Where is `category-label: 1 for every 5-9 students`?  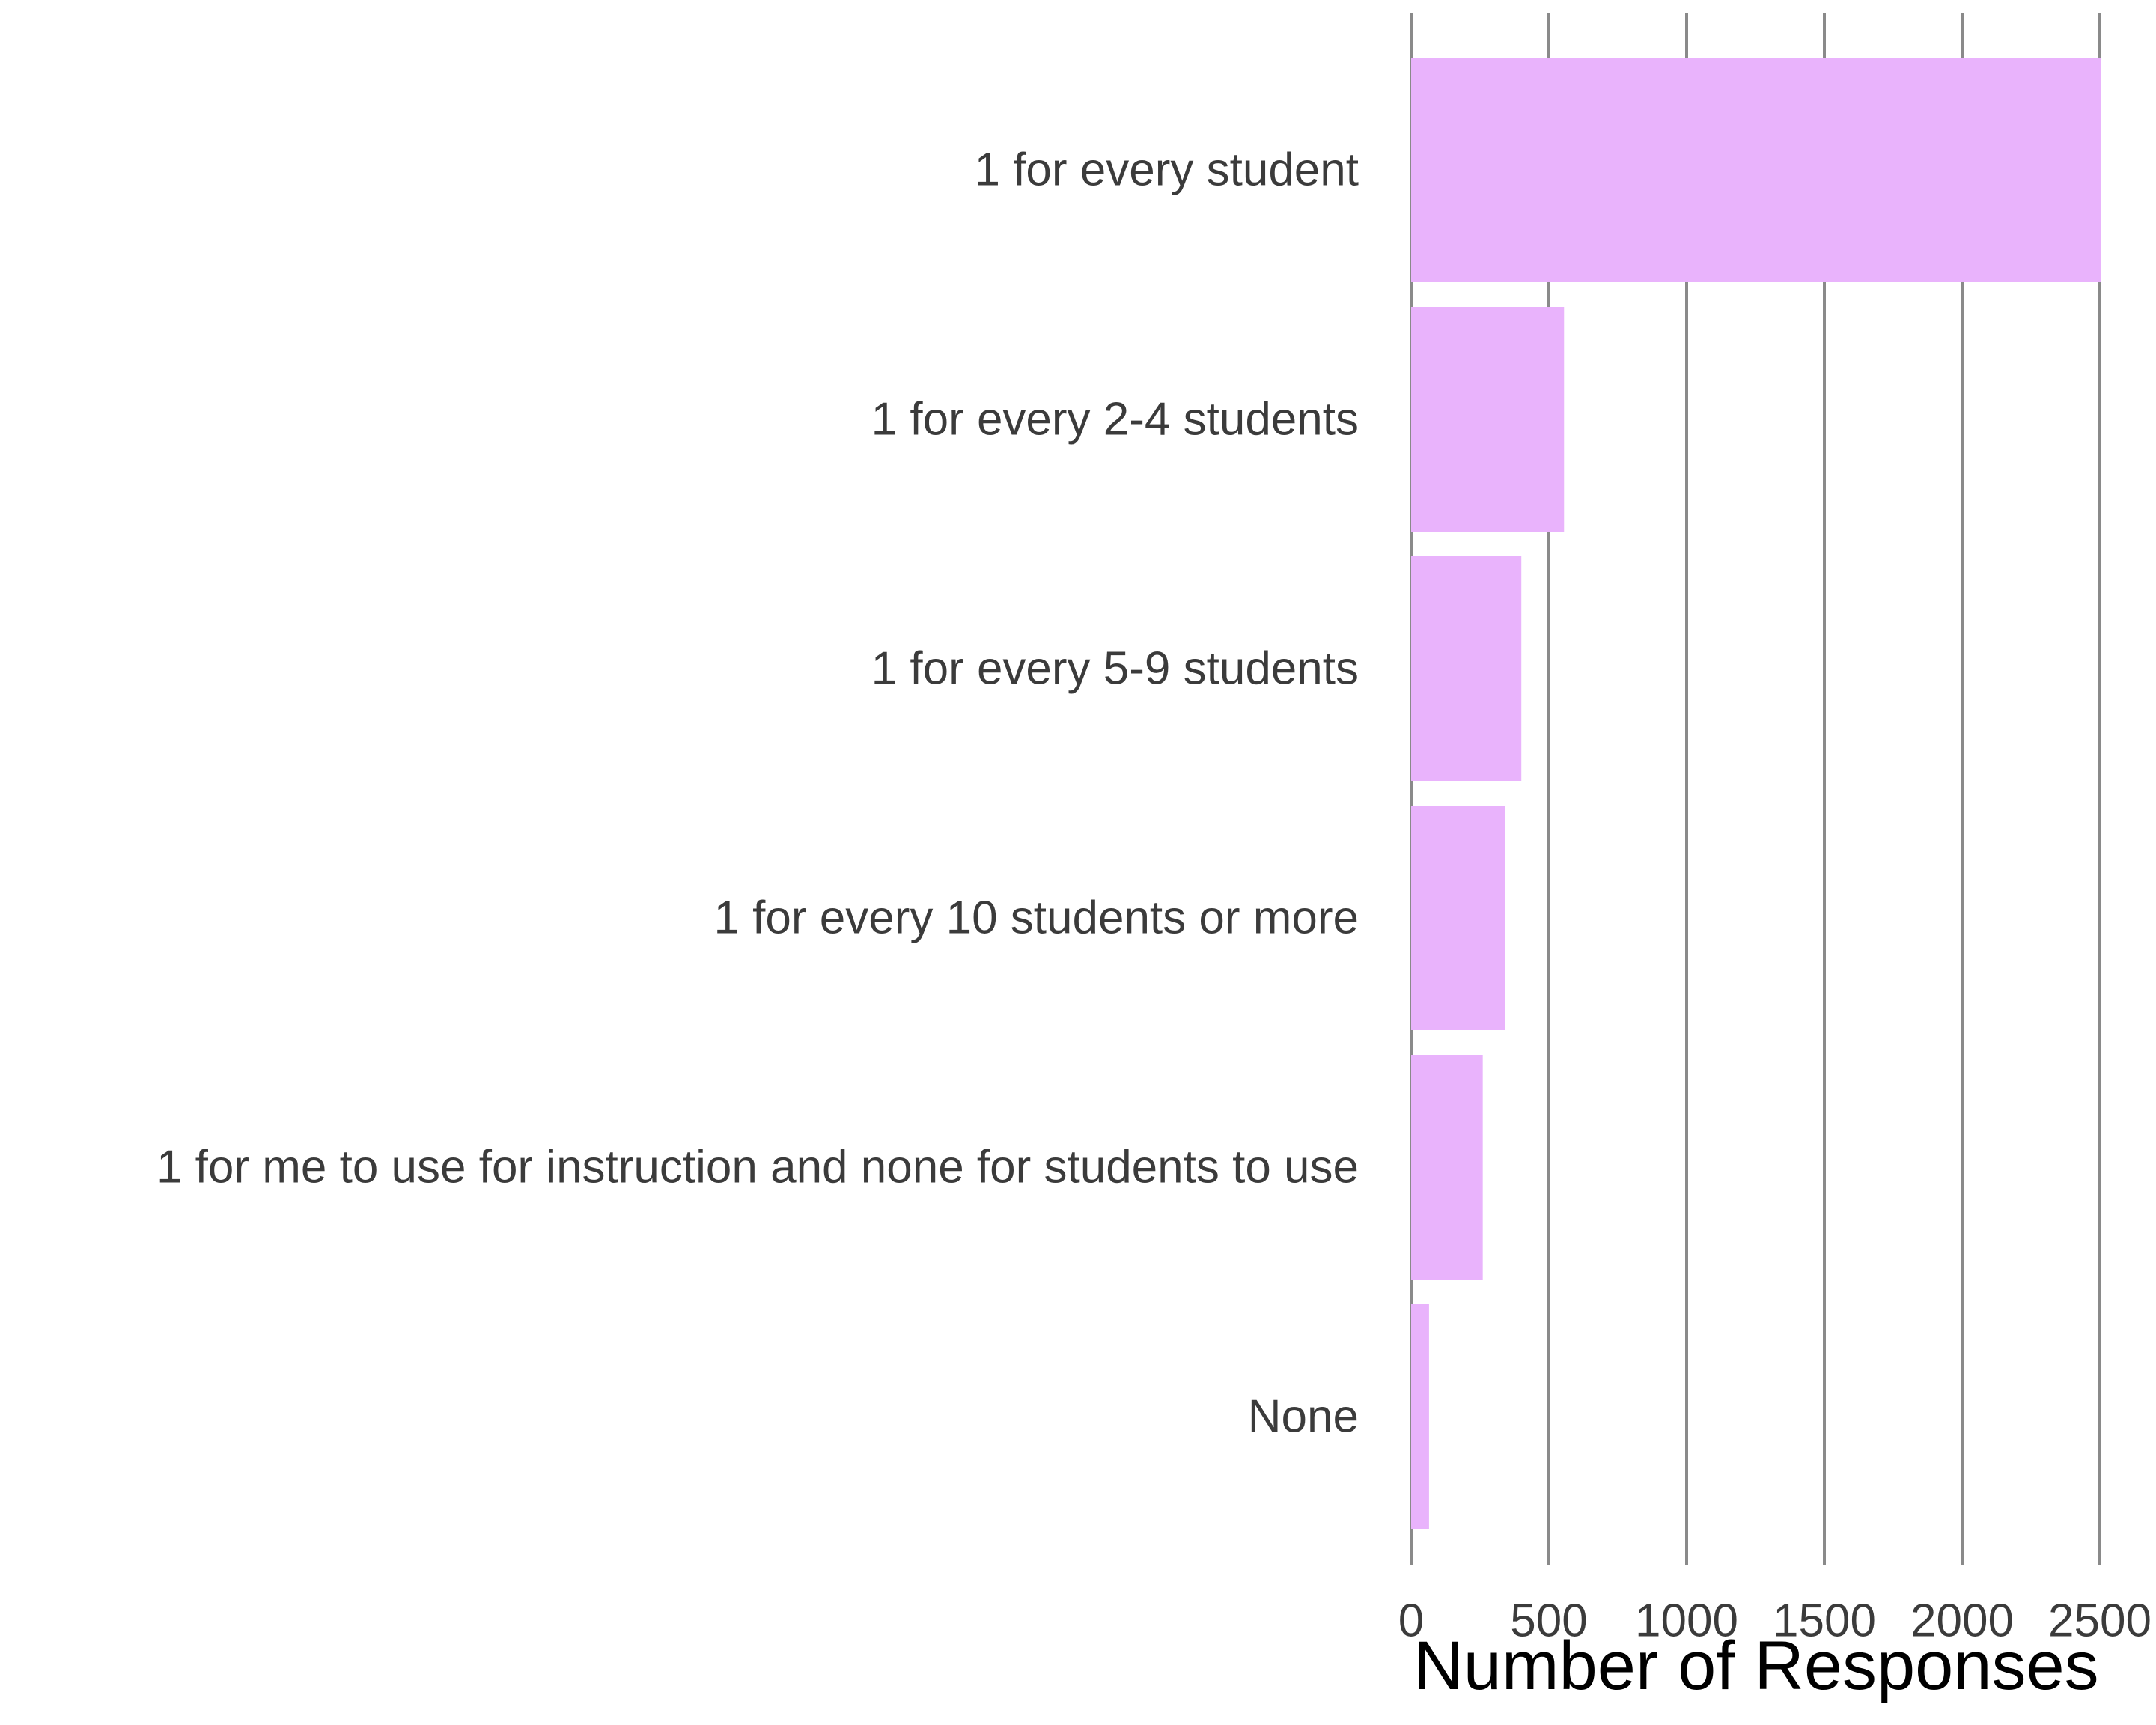 category-label: 1 for every 5-9 students is located at coordinates (1115, 669).